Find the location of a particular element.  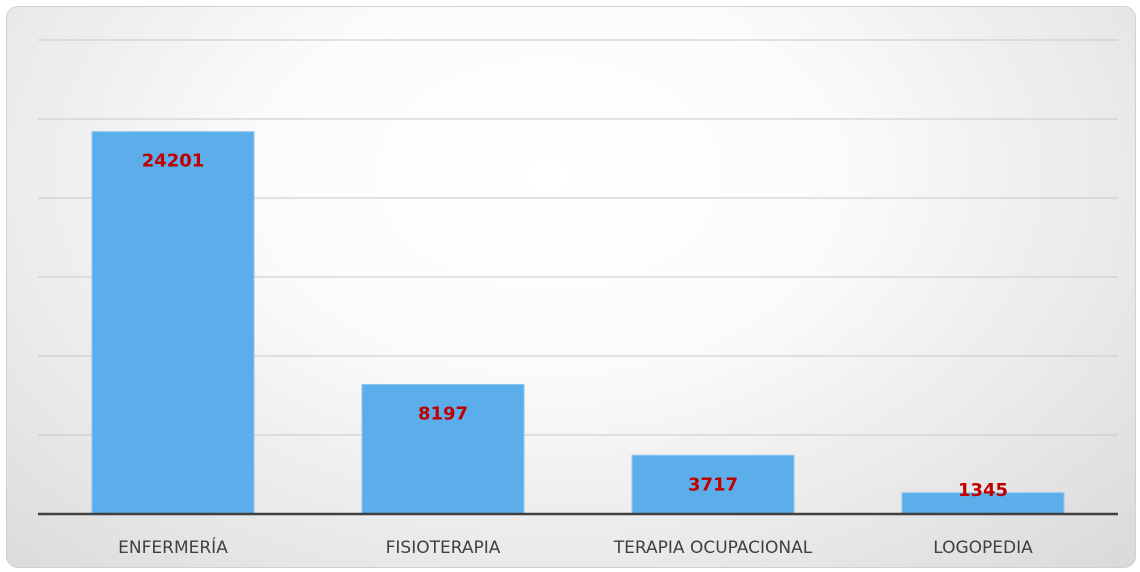

x-tick-label: FISIOTERAPIA is located at coordinates (443, 548).